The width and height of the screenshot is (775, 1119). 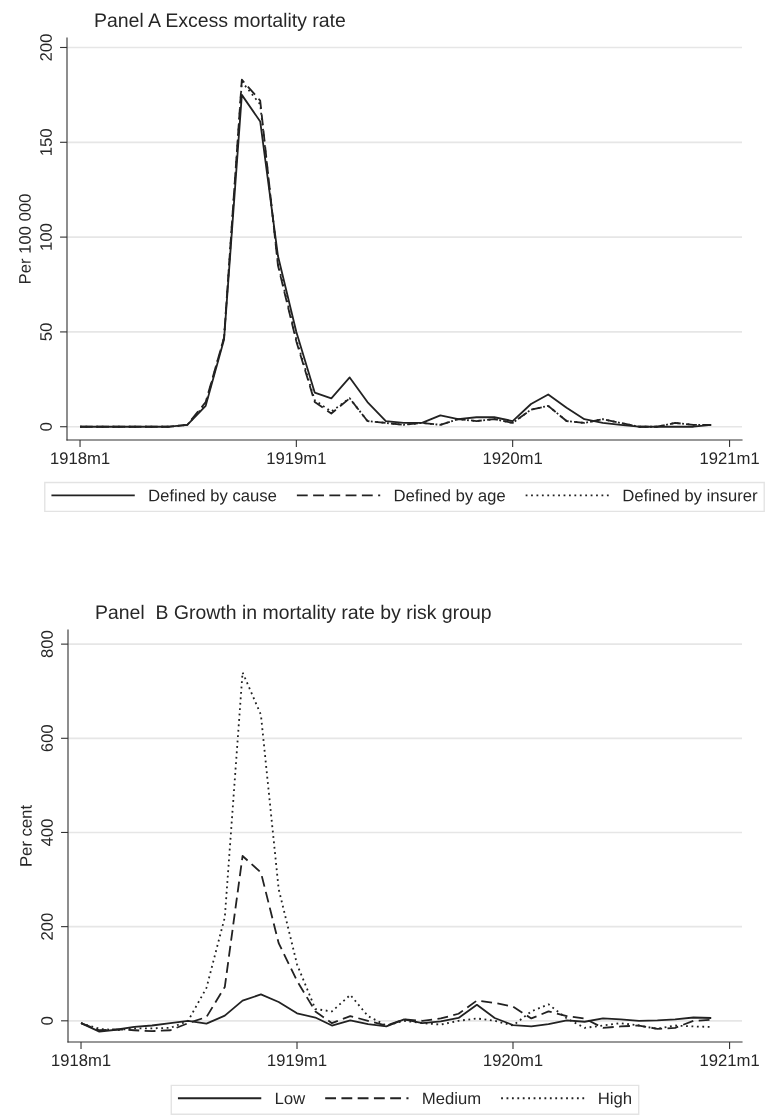 What do you see at coordinates (46, 332) in the screenshot?
I see `y-tick-label: 50` at bounding box center [46, 332].